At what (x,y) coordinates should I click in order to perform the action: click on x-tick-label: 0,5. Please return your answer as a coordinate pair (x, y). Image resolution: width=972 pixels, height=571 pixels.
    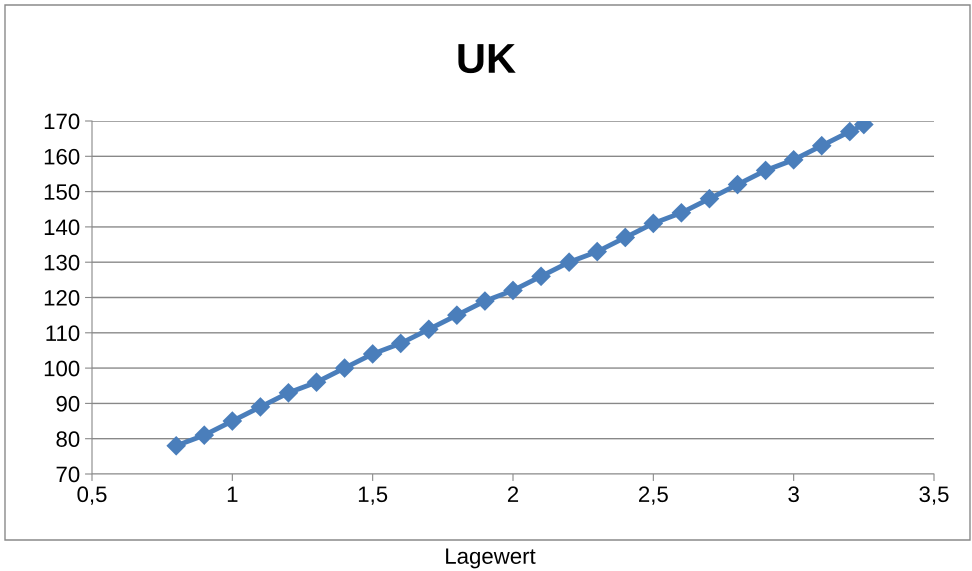
    Looking at the image, I should click on (92, 495).